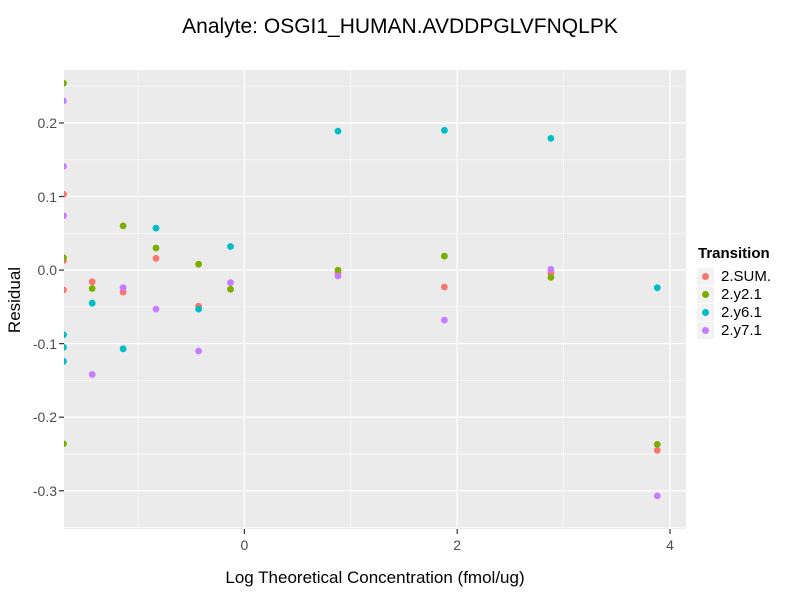 Image resolution: width=800 pixels, height=600 pixels. I want to click on y-tick-label: -0.1, so click(44, 343).